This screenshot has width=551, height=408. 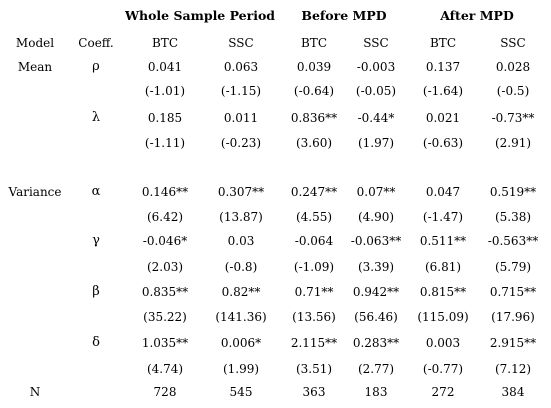 What do you see at coordinates (314, 143) in the screenshot?
I see `table-cell: (3.60)` at bounding box center [314, 143].